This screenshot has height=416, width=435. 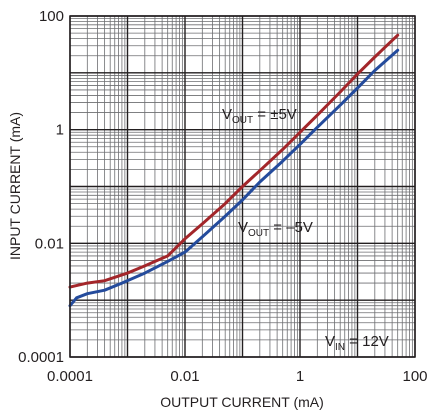 What do you see at coordinates (414, 376) in the screenshot?
I see `x-tick-label: 100` at bounding box center [414, 376].